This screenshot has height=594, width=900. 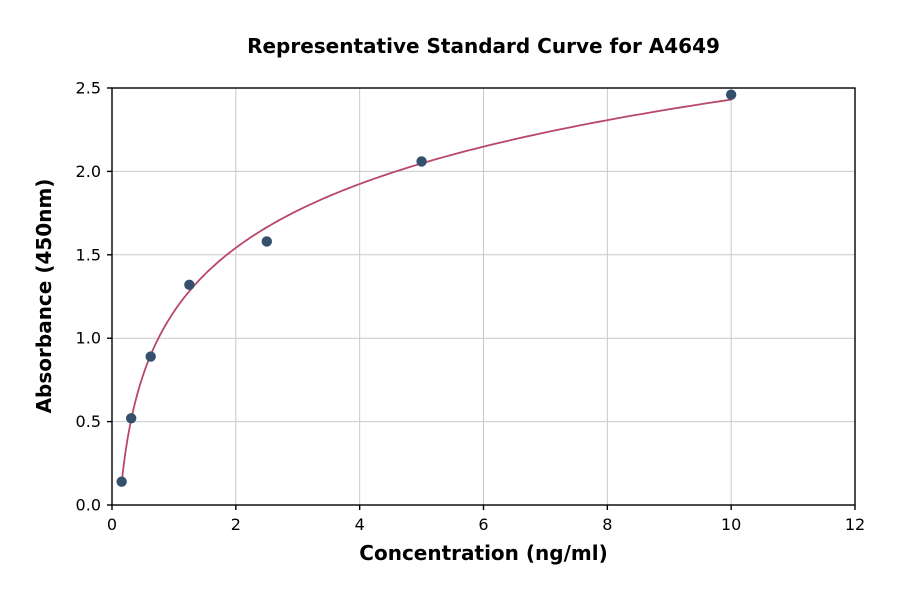 I want to click on y-tick-label: 1.0, so click(x=88, y=338).